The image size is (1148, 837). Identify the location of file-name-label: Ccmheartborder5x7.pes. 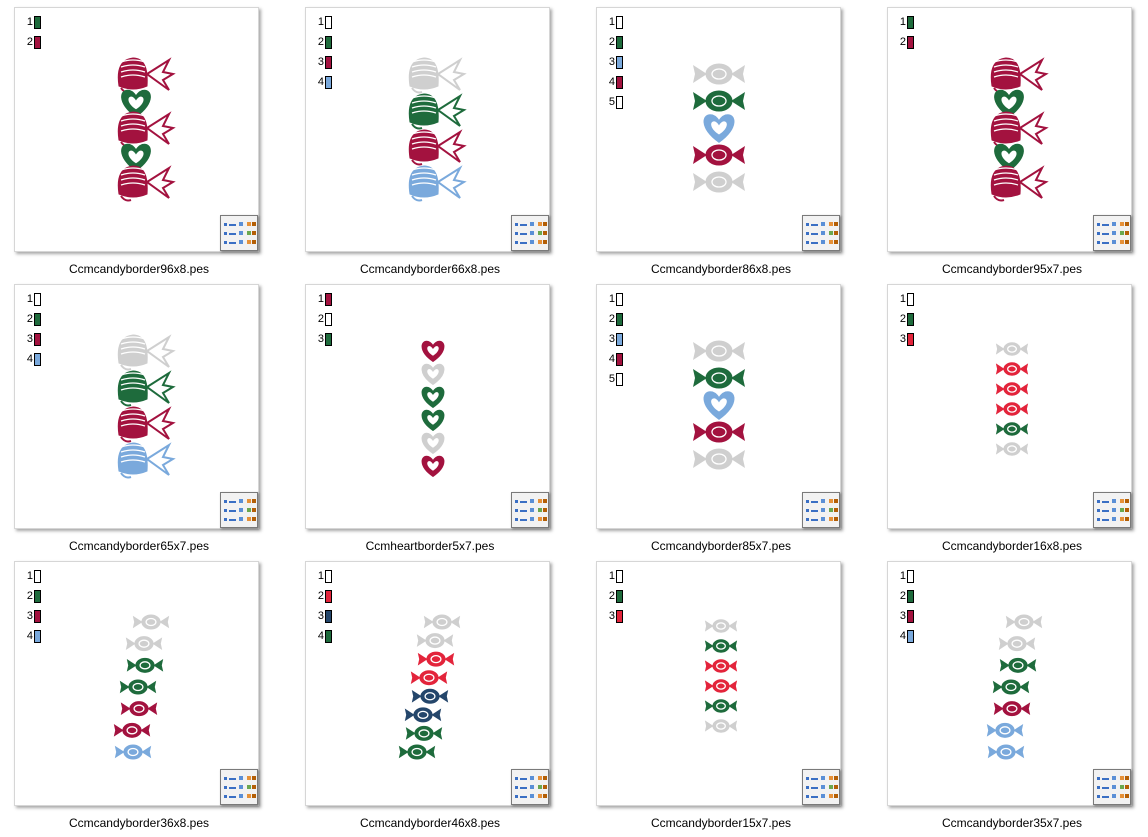
(430, 546).